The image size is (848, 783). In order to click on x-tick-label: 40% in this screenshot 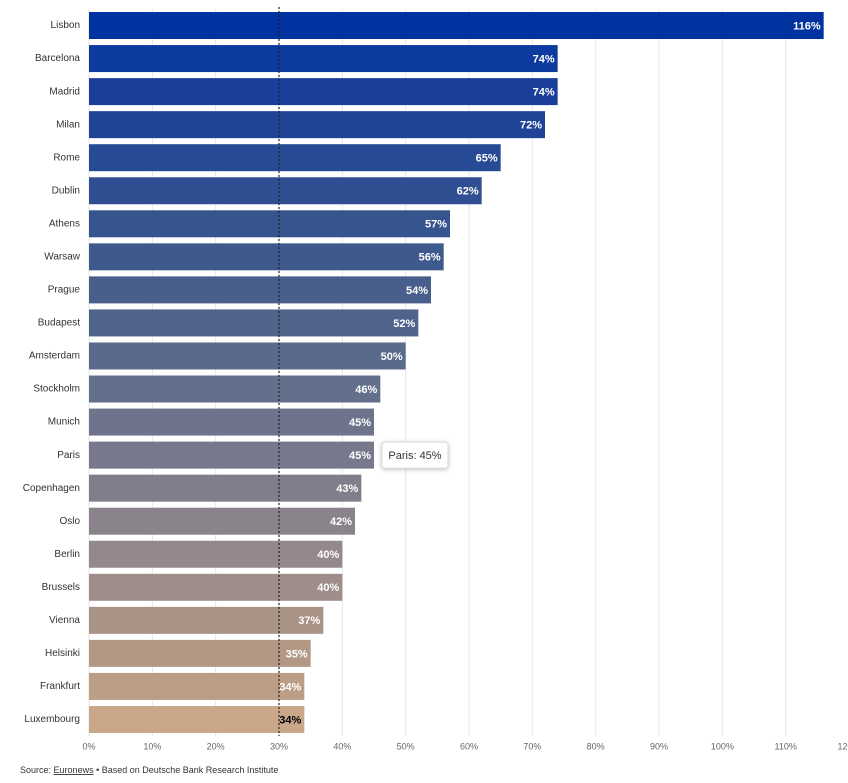, I will do `click(342, 746)`.